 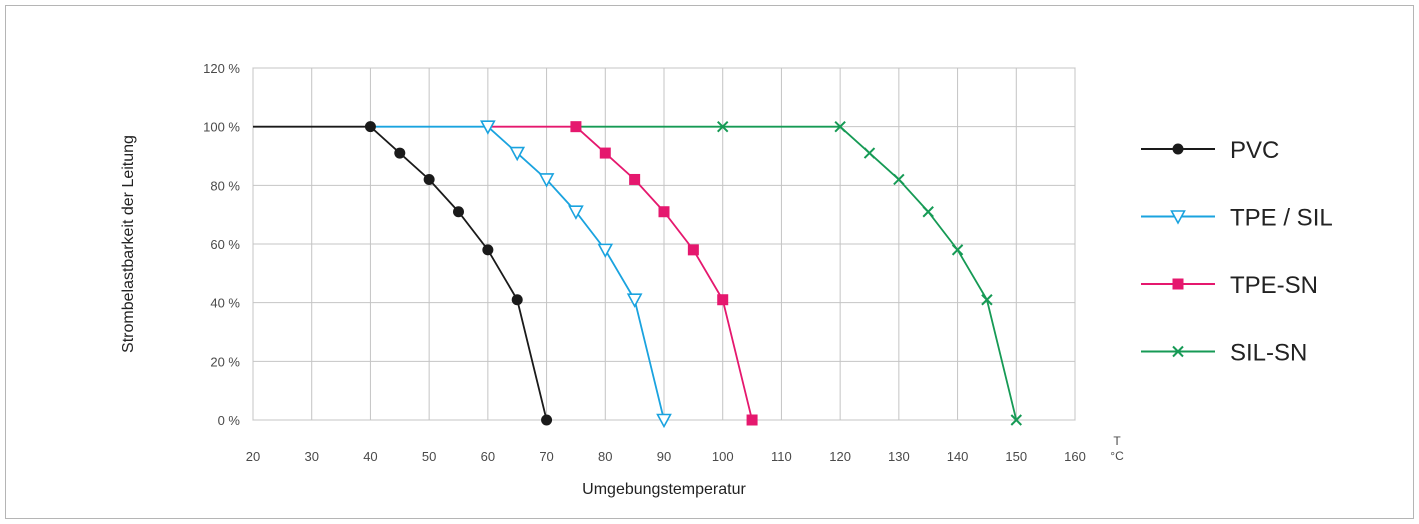 I want to click on x-tick-label: 160, so click(x=1075, y=456).